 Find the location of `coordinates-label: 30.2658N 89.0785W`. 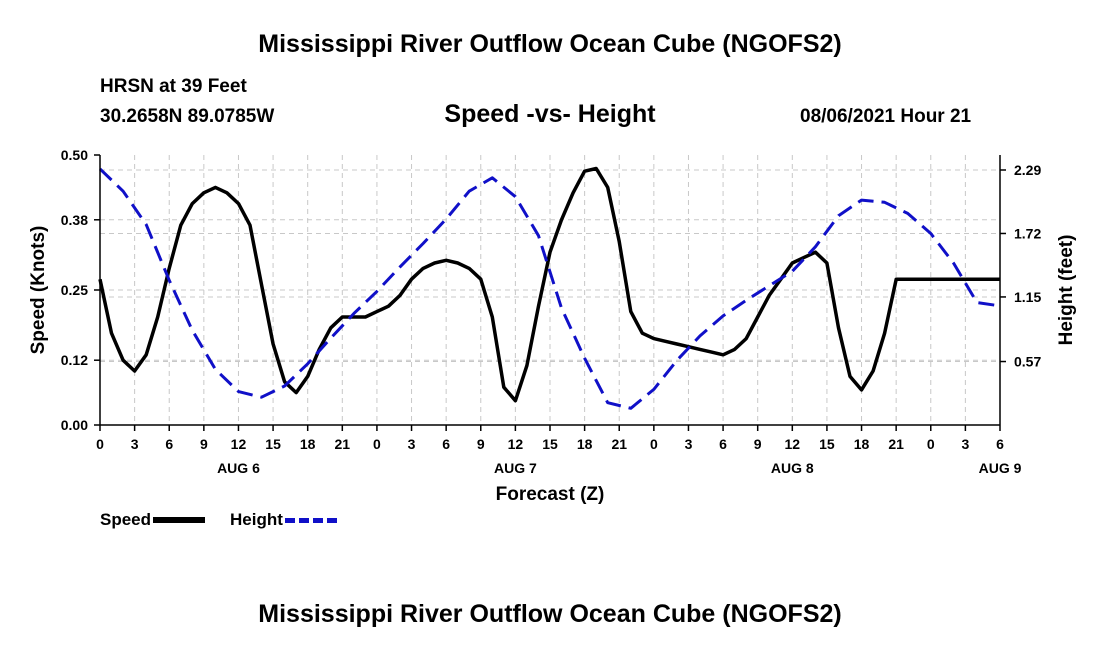

coordinates-label: 30.2658N 89.0785W is located at coordinates (187, 116).